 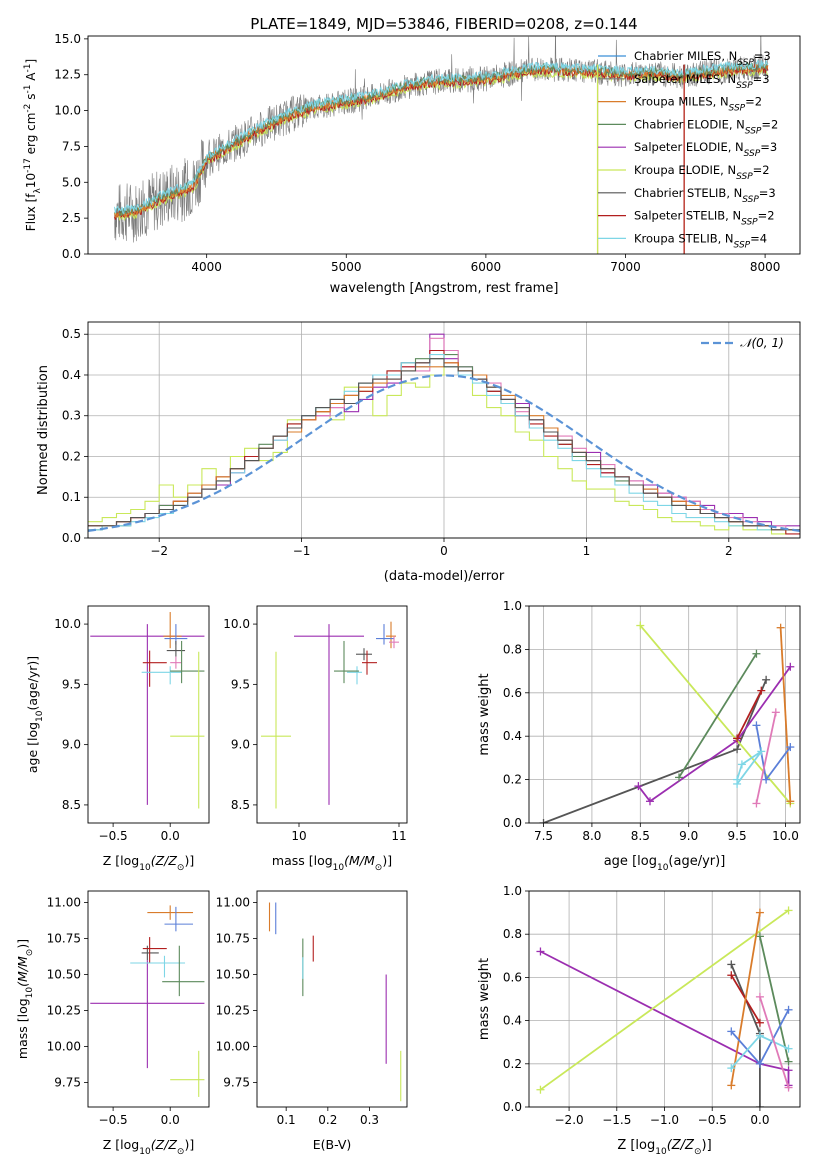 I want to click on spectrum-plot-area, so click(x=441, y=145).